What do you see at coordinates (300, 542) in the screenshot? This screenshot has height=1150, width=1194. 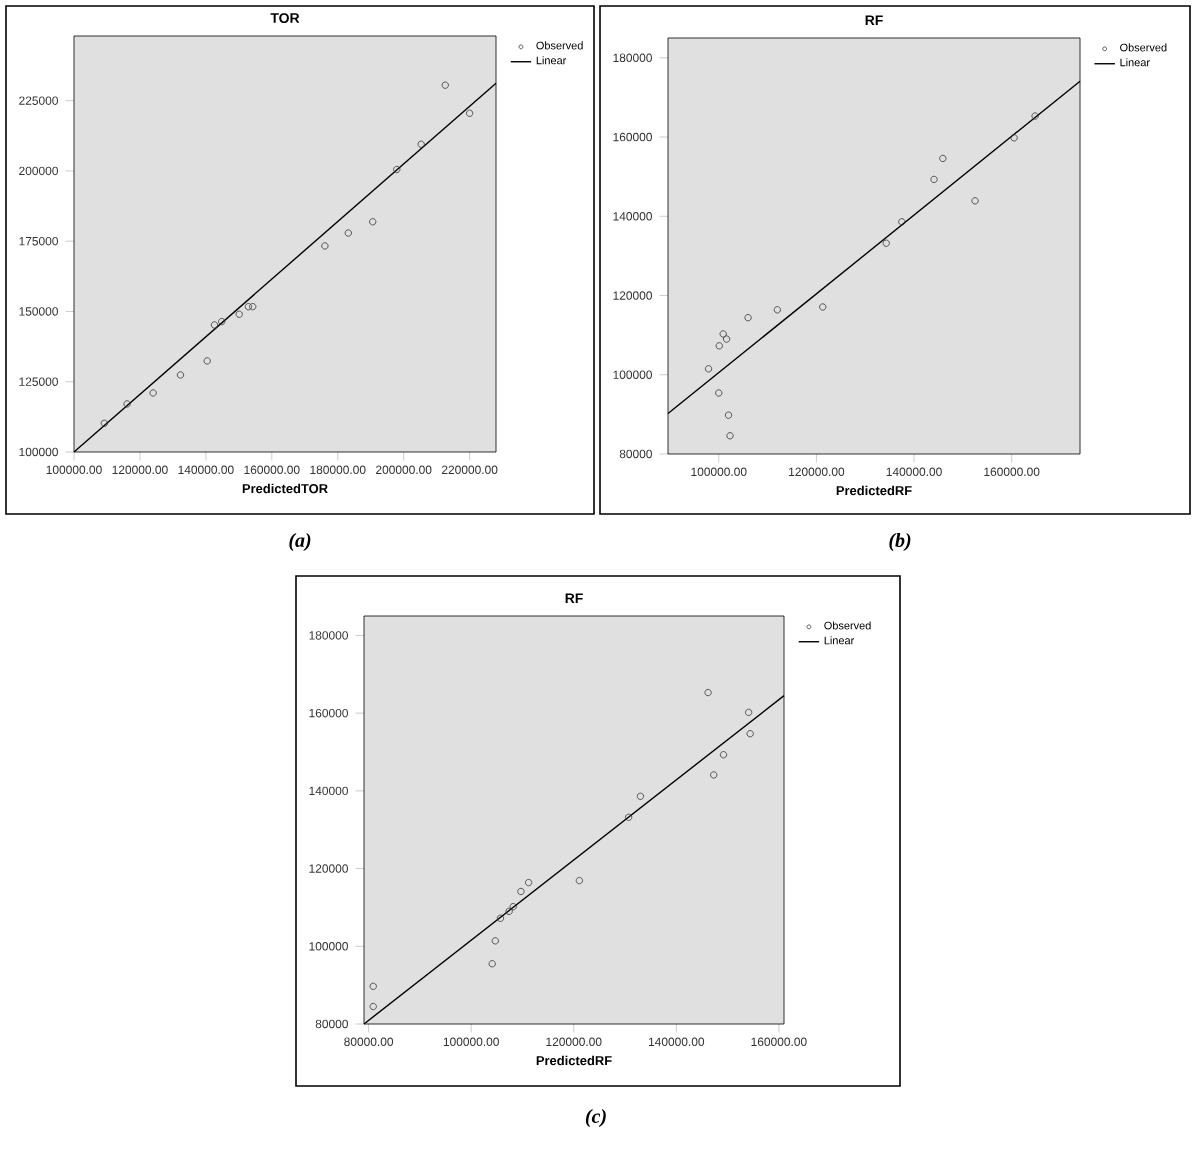 I see `text: (a)` at bounding box center [300, 542].